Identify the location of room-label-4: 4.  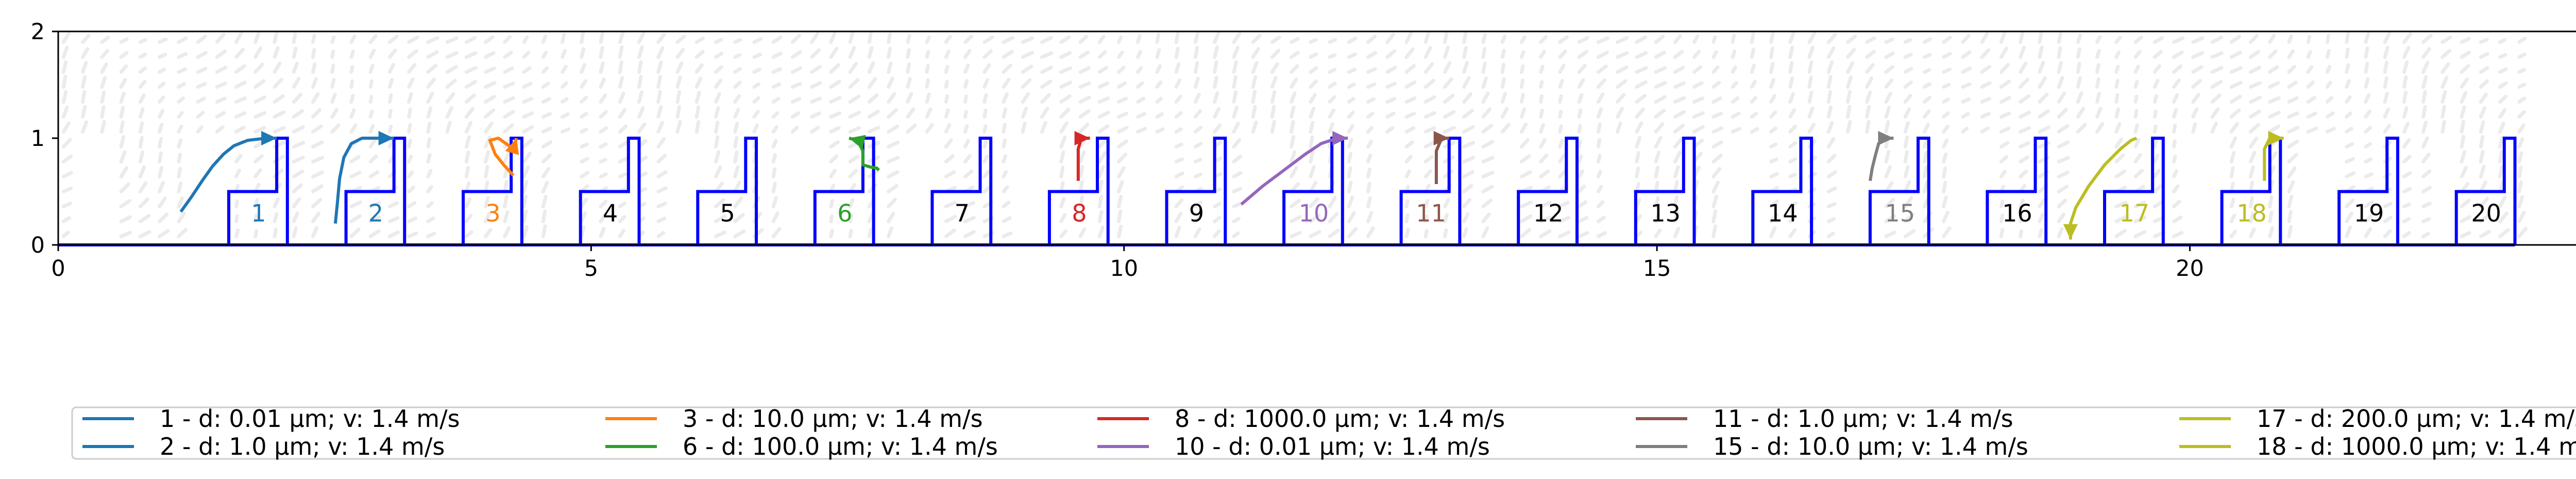
(610, 213).